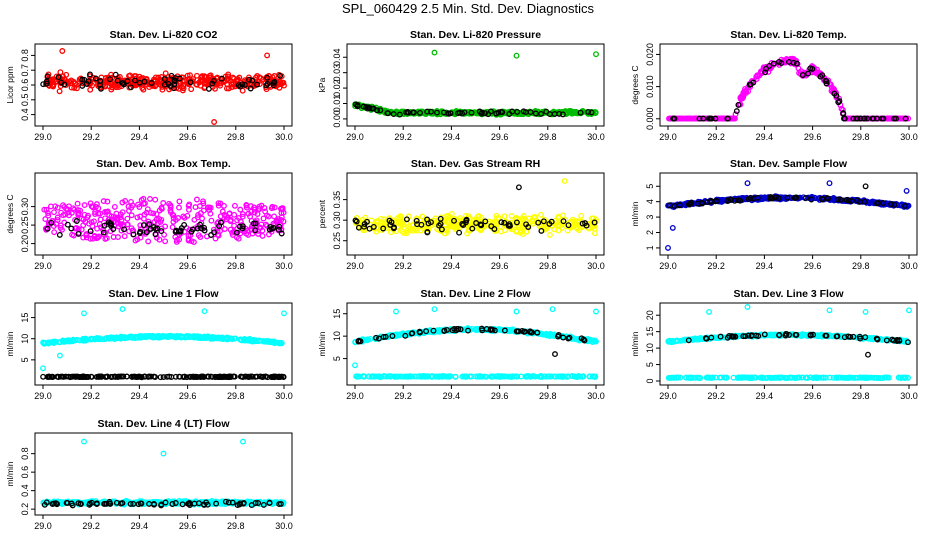 The image size is (936, 540). I want to click on y-tick-label: 0.00, so click(337, 119).